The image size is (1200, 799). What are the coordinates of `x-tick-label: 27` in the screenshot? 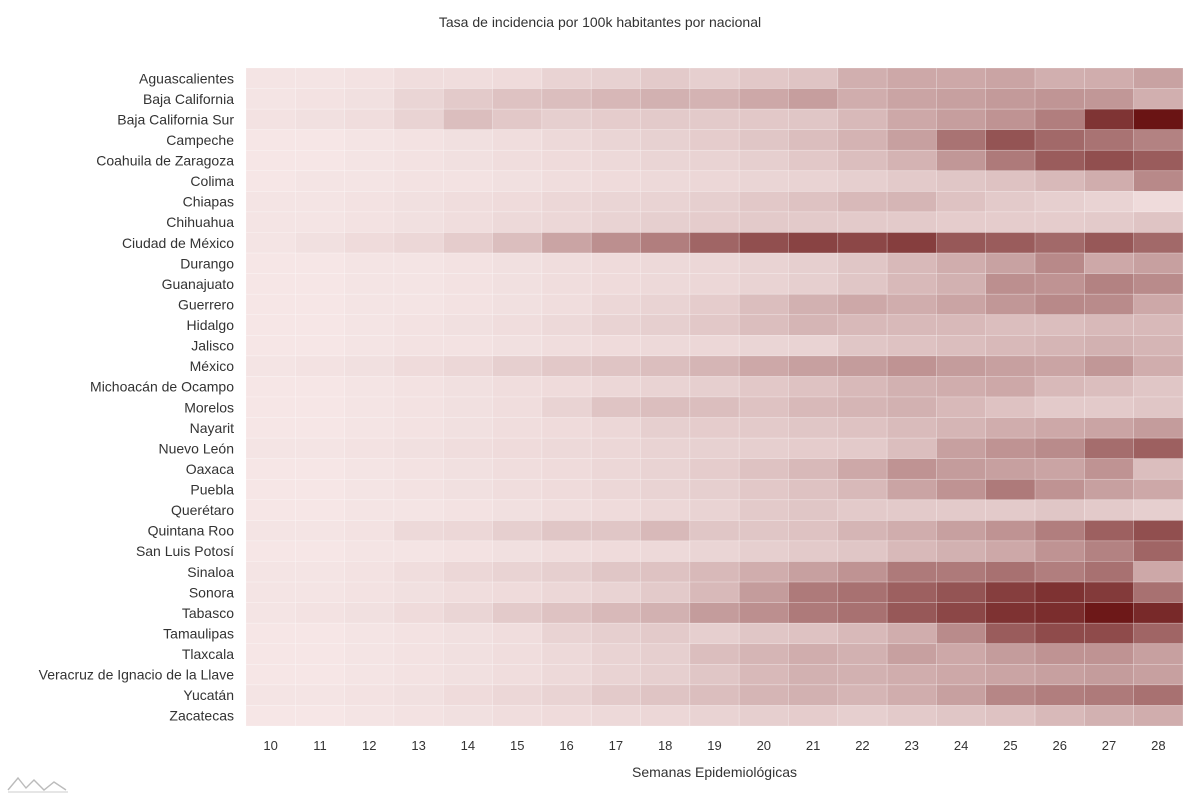 It's located at (1109, 745).